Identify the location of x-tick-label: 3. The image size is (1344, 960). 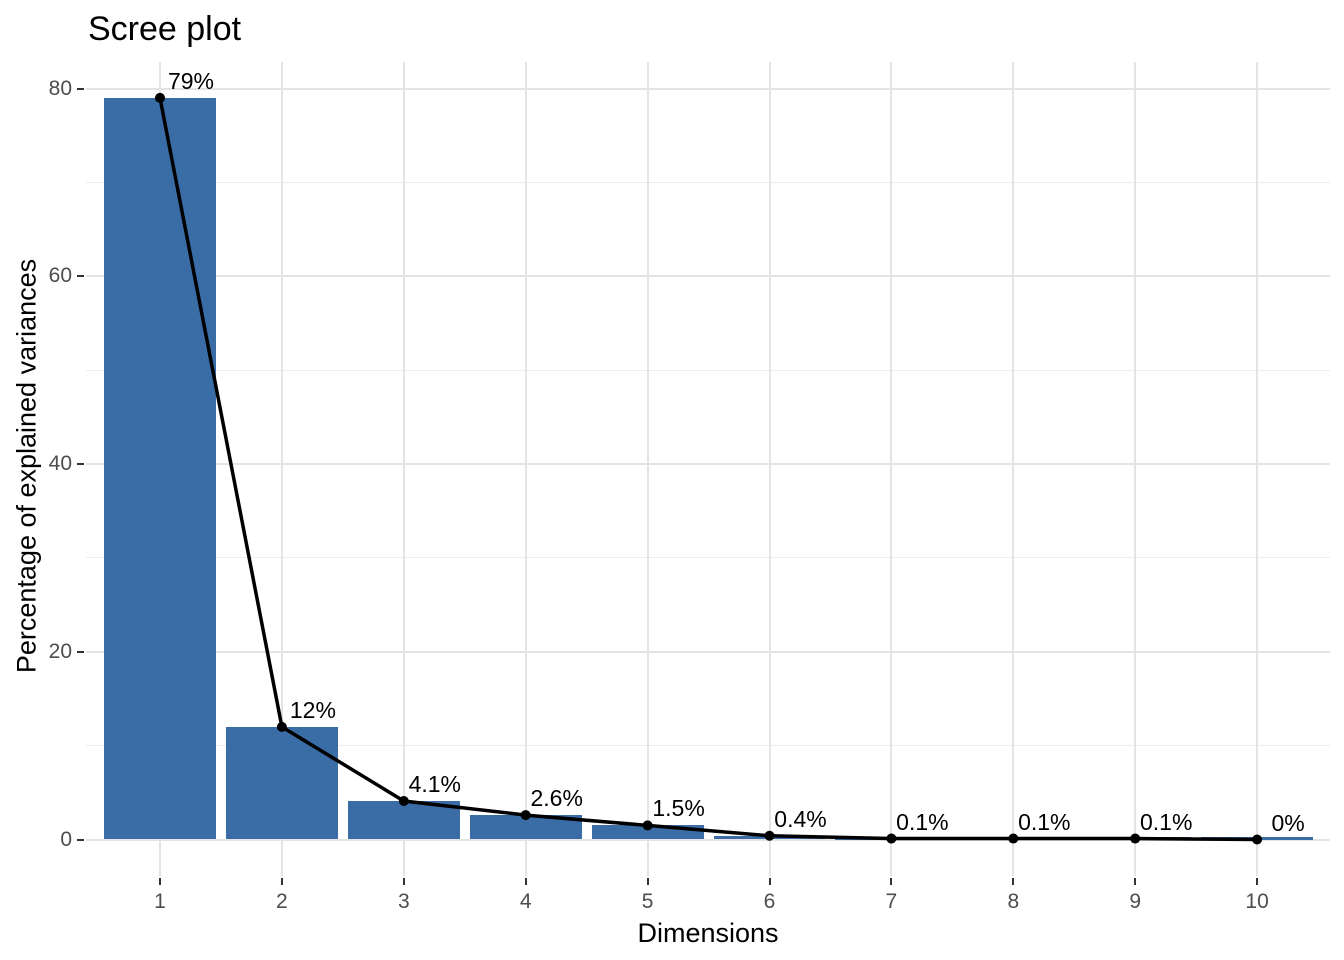
(403, 901).